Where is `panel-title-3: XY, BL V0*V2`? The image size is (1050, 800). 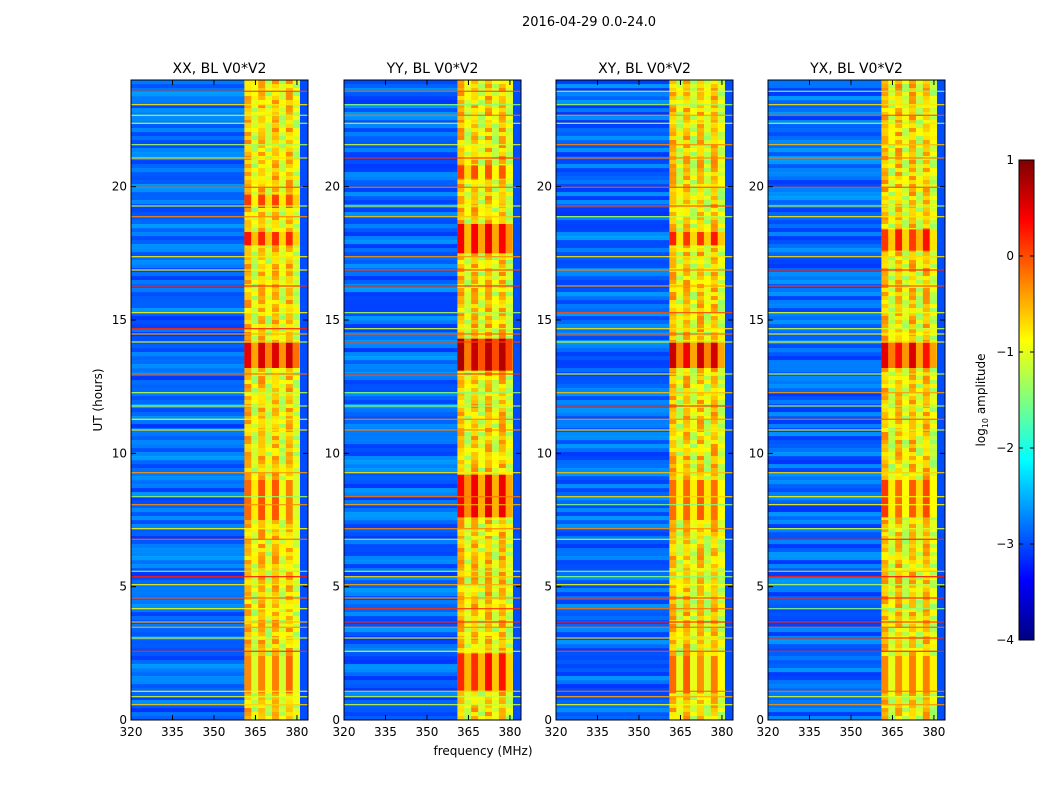 panel-title-3: XY, BL V0*V2 is located at coordinates (644, 69).